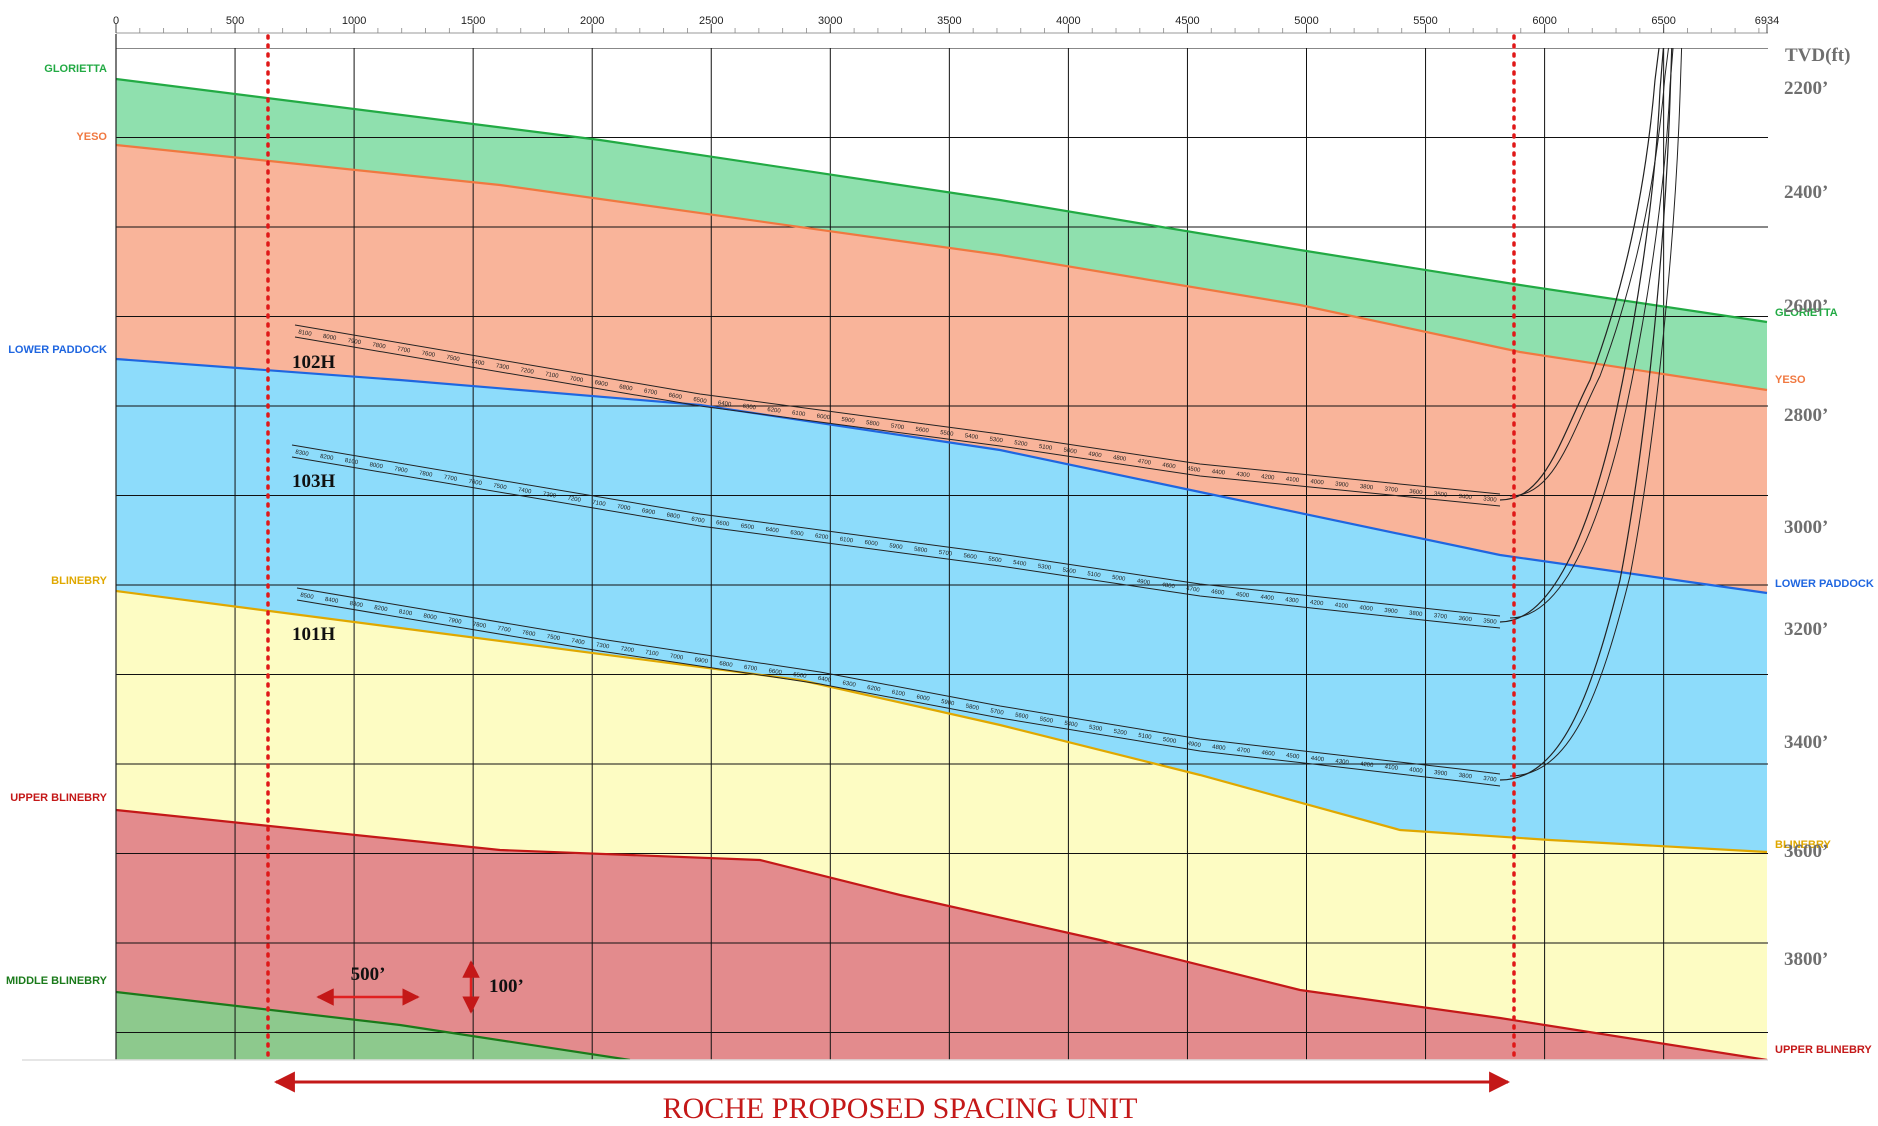 Image resolution: width=1878 pixels, height=1126 pixels. Describe the element at coordinates (314, 498) in the screenshot. I see `well-name-labels: 102H 103H 101H` at that location.